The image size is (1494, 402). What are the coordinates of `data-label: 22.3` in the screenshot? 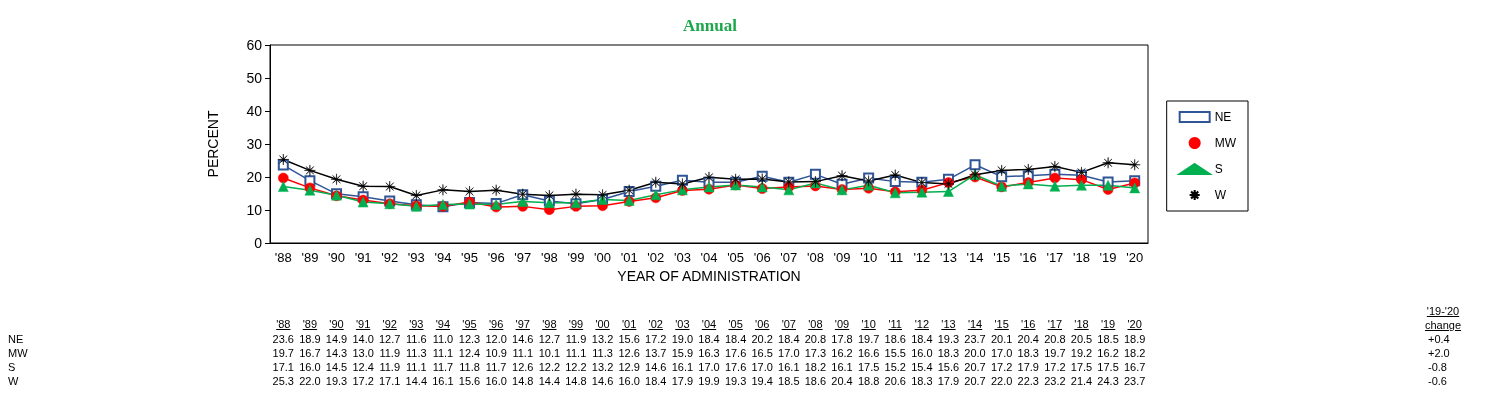 It's located at (1028, 381).